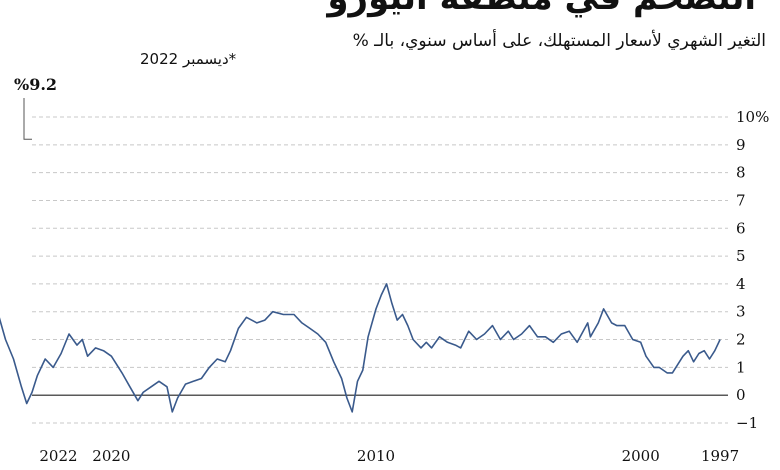 Image resolution: width=780 pixels, height=470 pixels. I want to click on x-tick-label: 1997, so click(720, 456).